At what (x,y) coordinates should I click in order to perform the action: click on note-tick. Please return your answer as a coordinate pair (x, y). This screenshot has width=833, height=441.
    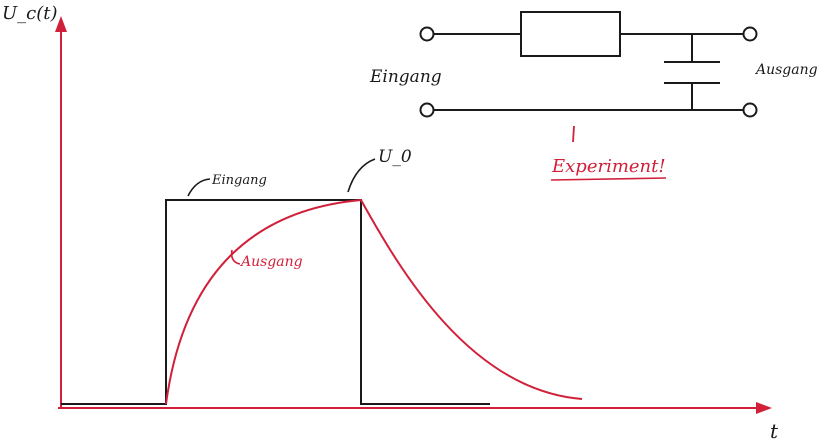
    Looking at the image, I should click on (573, 134).